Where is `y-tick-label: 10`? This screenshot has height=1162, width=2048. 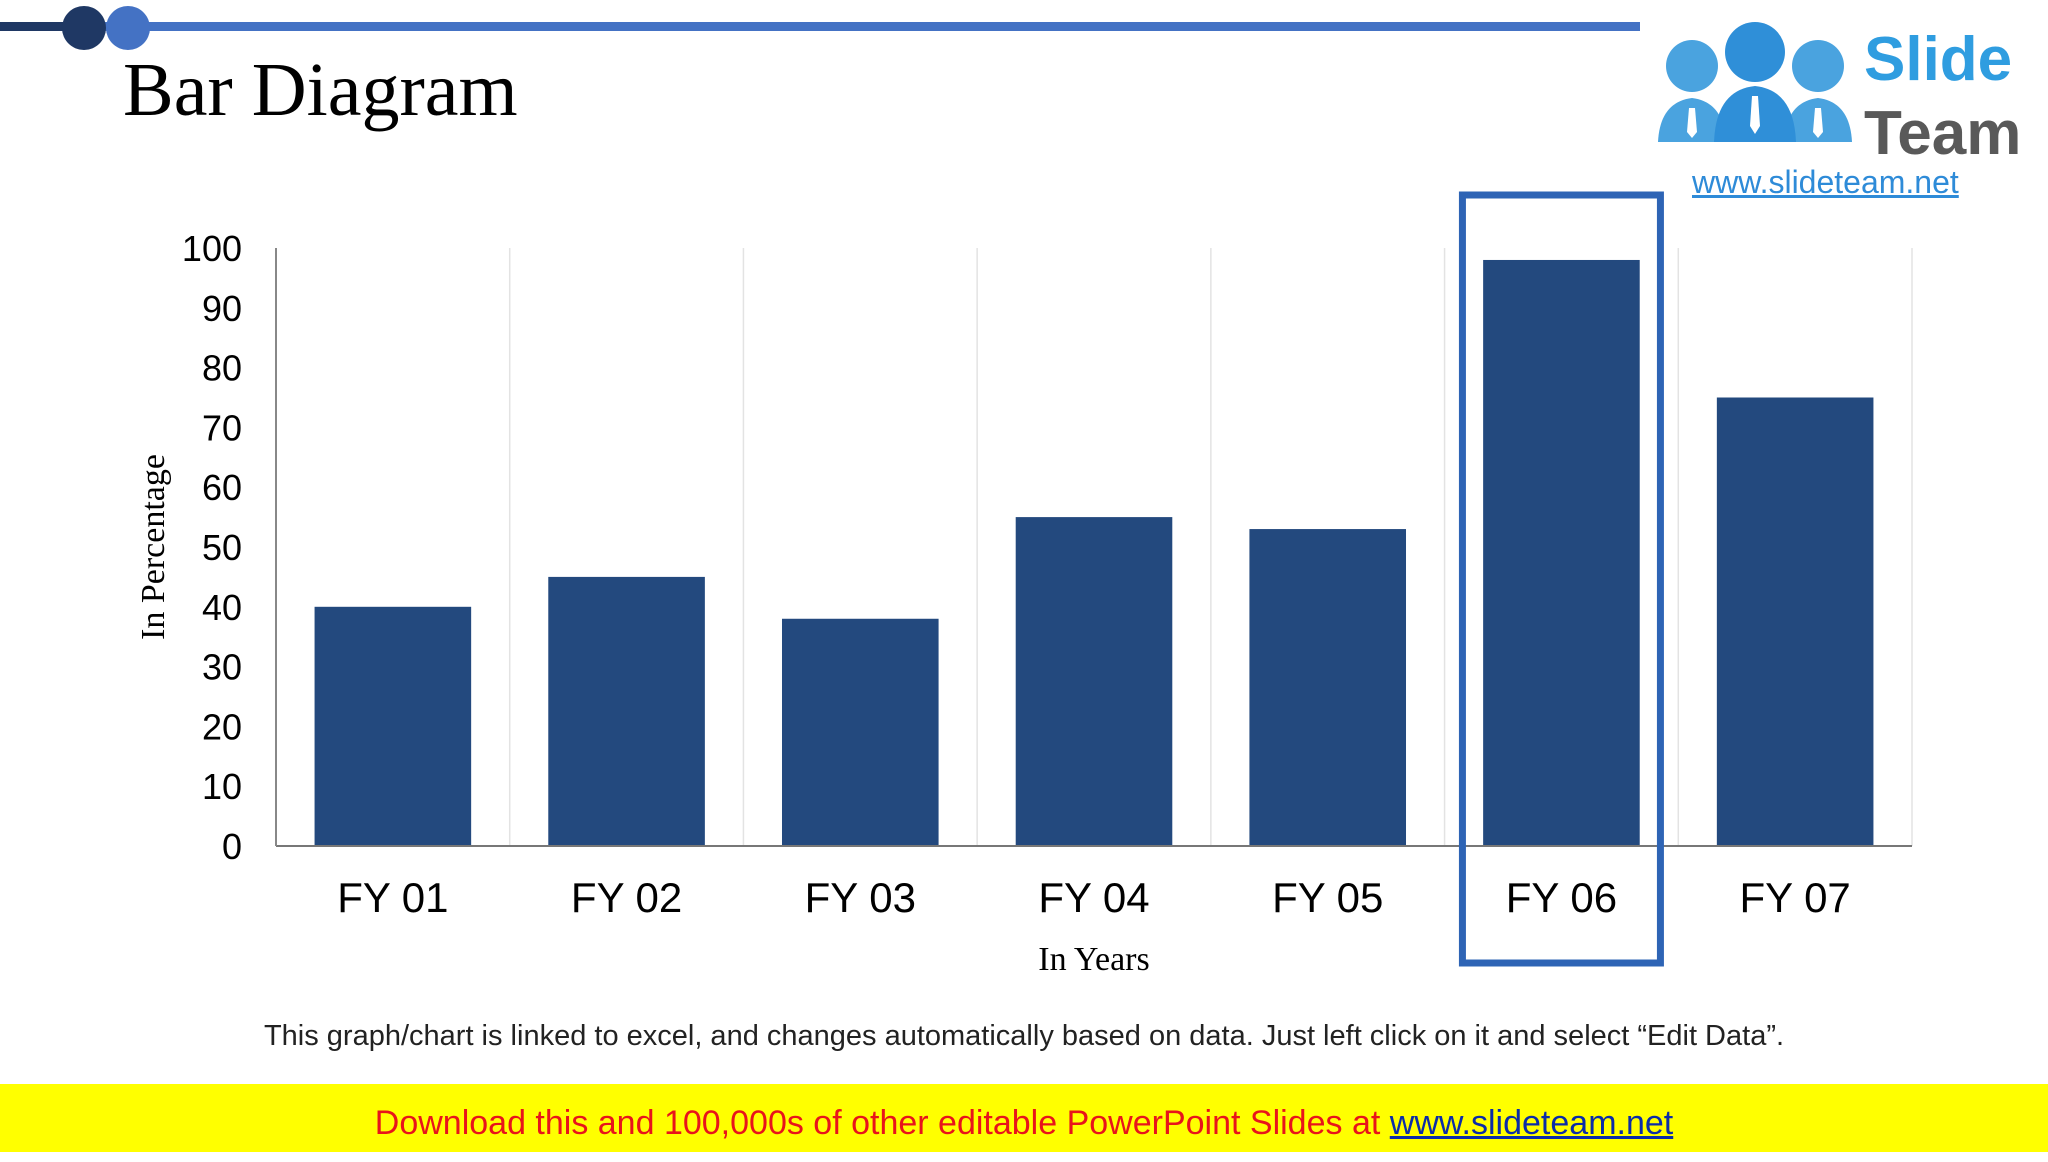
y-tick-label: 10 is located at coordinates (222, 786).